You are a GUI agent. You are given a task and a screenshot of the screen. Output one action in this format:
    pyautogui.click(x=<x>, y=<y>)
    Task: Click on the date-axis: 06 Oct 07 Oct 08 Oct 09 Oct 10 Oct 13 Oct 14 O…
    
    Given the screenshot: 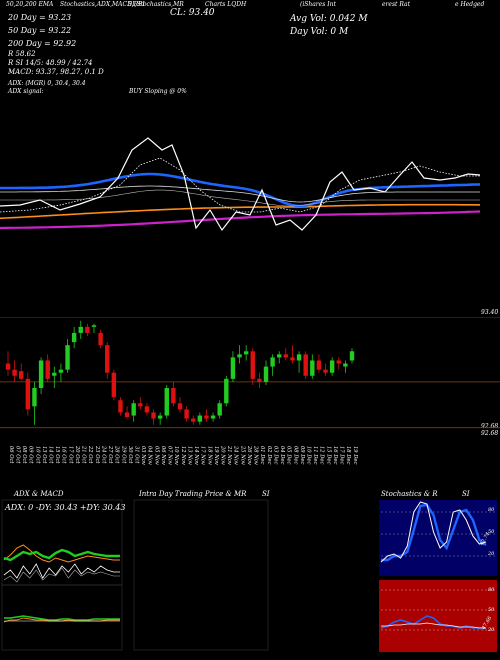 What is the action you would take?
    pyautogui.click(x=183, y=455)
    